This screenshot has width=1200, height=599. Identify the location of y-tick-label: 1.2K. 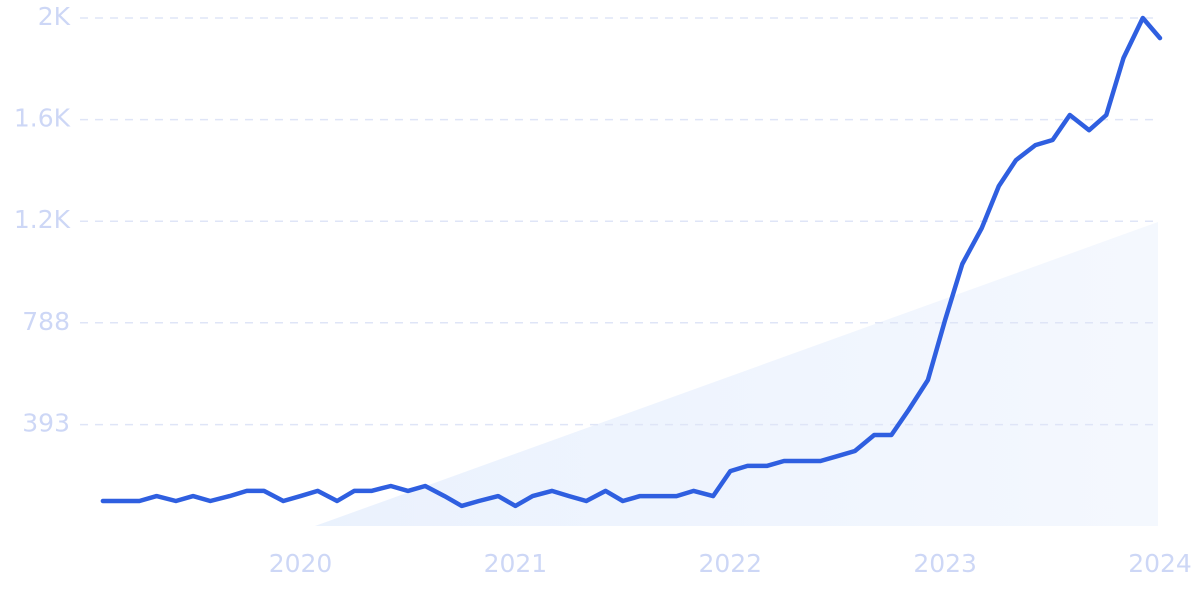
(42, 219).